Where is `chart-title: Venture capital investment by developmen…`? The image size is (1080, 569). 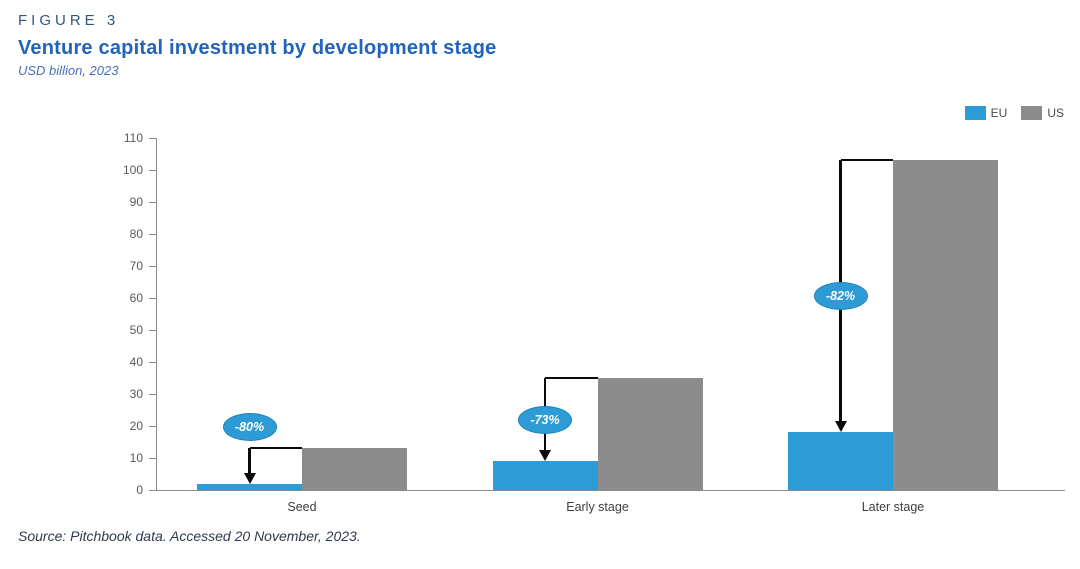 chart-title: Venture capital investment by developmen… is located at coordinates (257, 48).